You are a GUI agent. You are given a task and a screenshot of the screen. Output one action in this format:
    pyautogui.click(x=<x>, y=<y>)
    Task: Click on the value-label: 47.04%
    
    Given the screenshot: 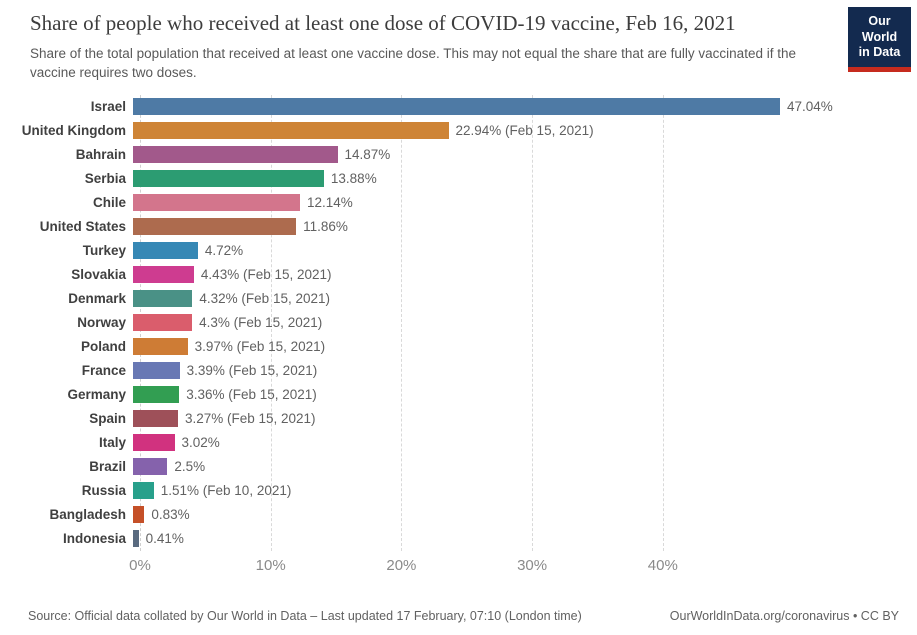 What is the action you would take?
    pyautogui.click(x=810, y=106)
    